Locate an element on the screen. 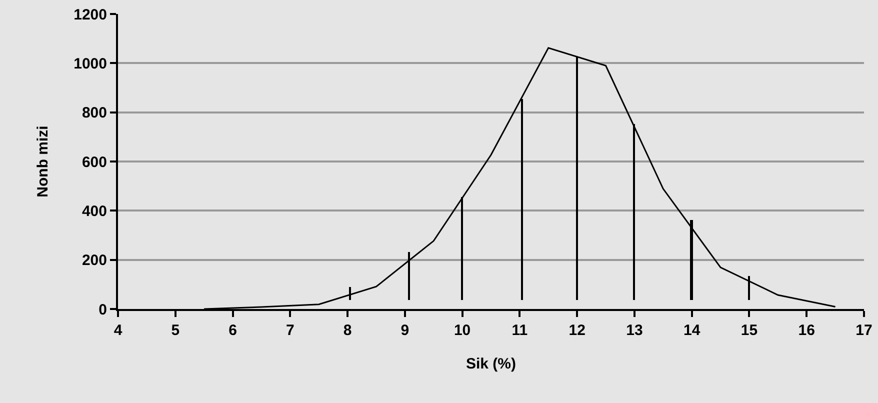 The image size is (878, 403). x-tick-label: 12 is located at coordinates (577, 330).